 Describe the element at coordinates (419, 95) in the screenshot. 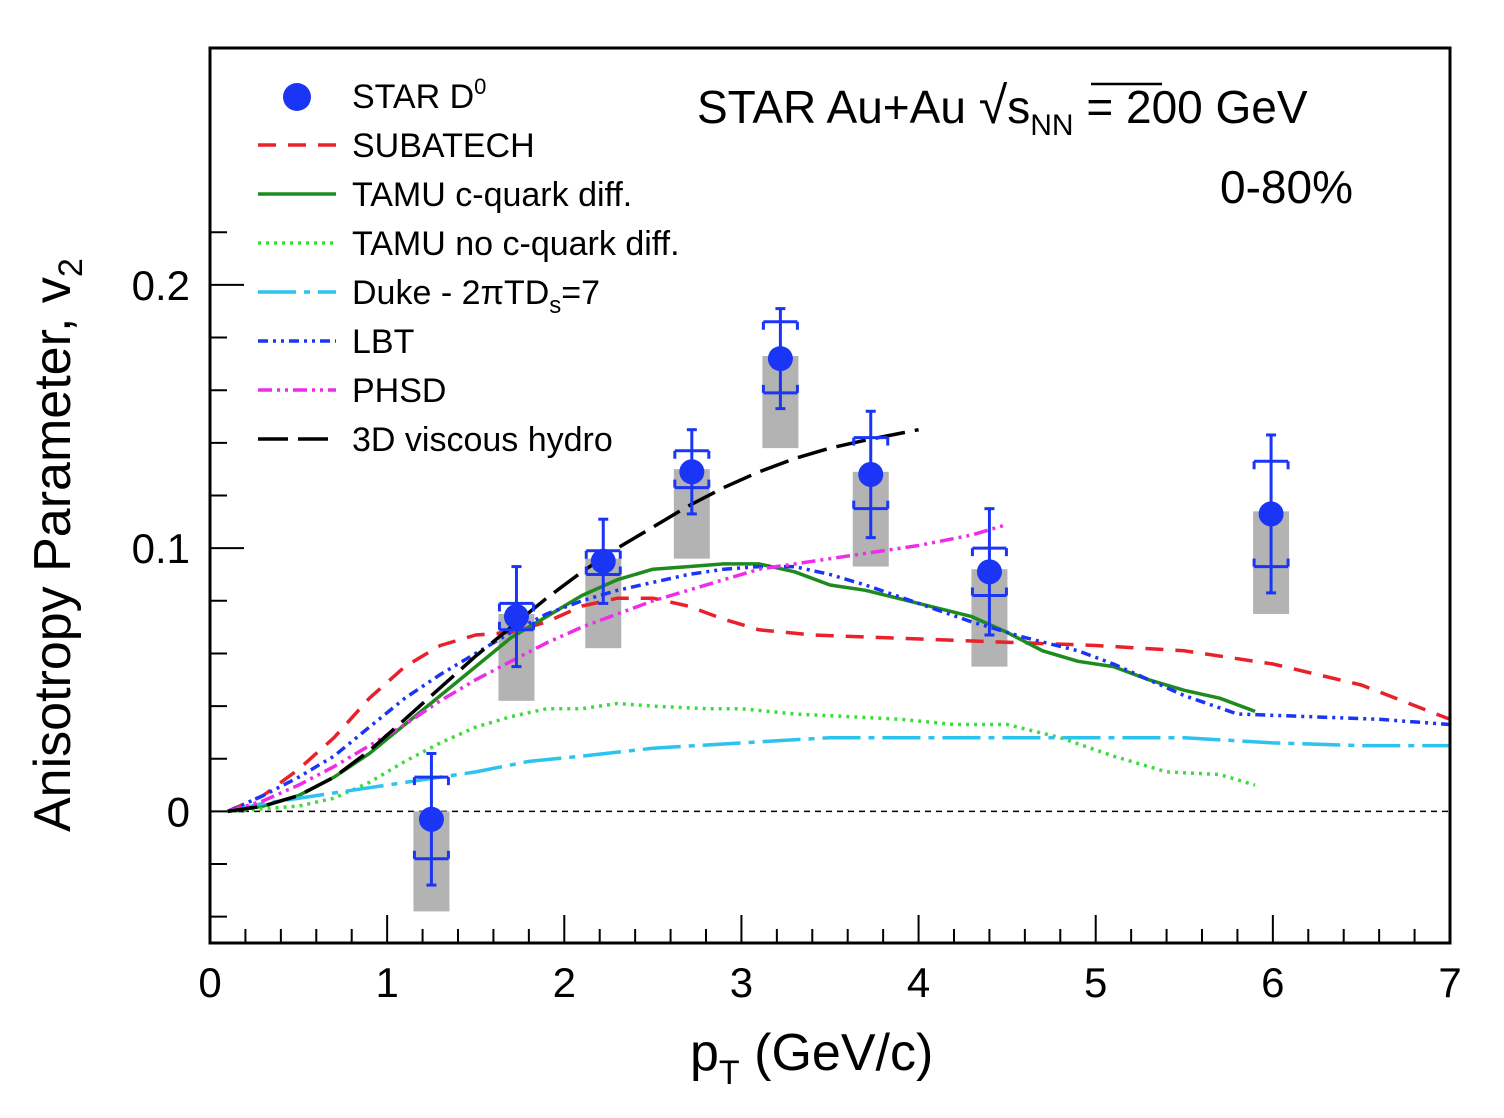

I see `legend-label-star-d0: STAR D0` at that location.